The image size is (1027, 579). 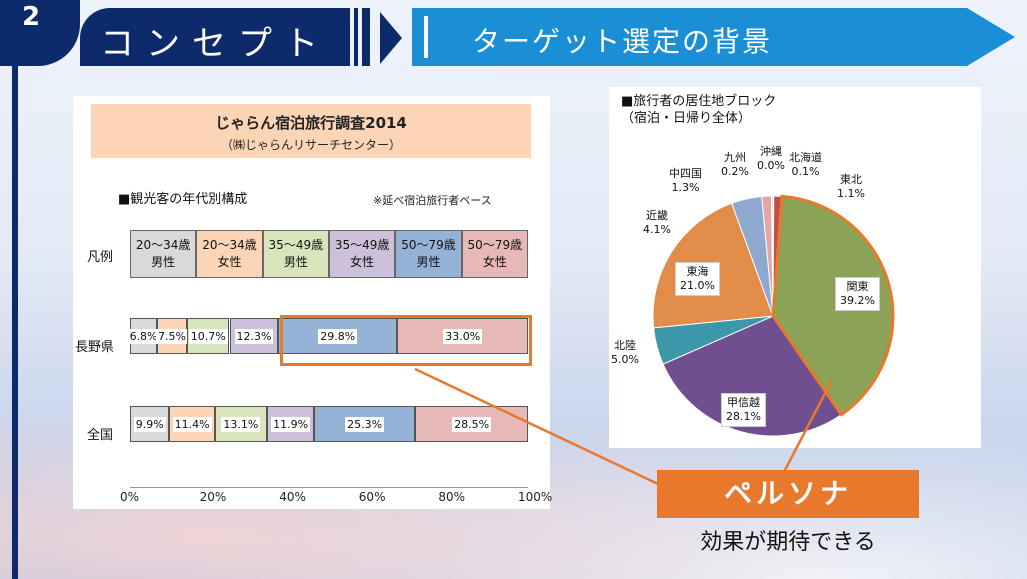 I want to click on pie-slice-name: 中四国, so click(x=685, y=173).